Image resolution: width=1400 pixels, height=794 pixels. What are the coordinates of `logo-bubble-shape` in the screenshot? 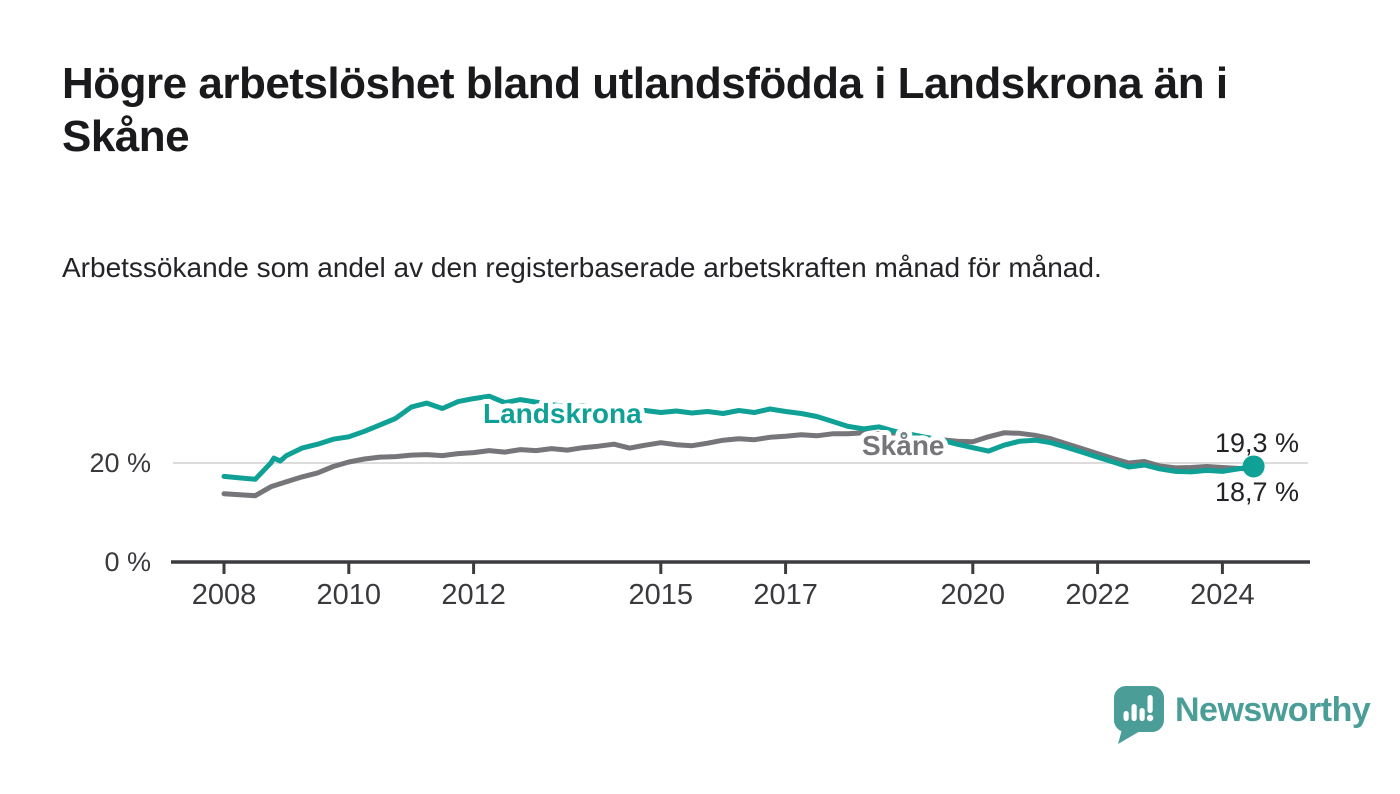 It's located at (1138, 715).